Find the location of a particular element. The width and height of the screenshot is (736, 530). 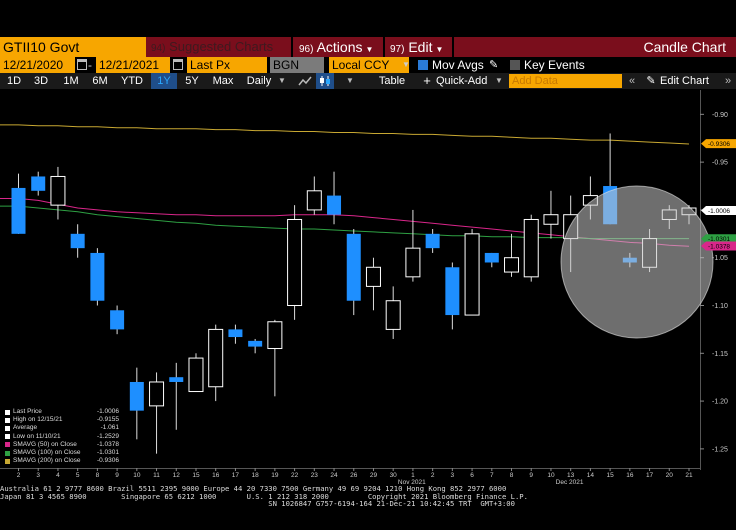

period-max: Max is located at coordinates (223, 81).